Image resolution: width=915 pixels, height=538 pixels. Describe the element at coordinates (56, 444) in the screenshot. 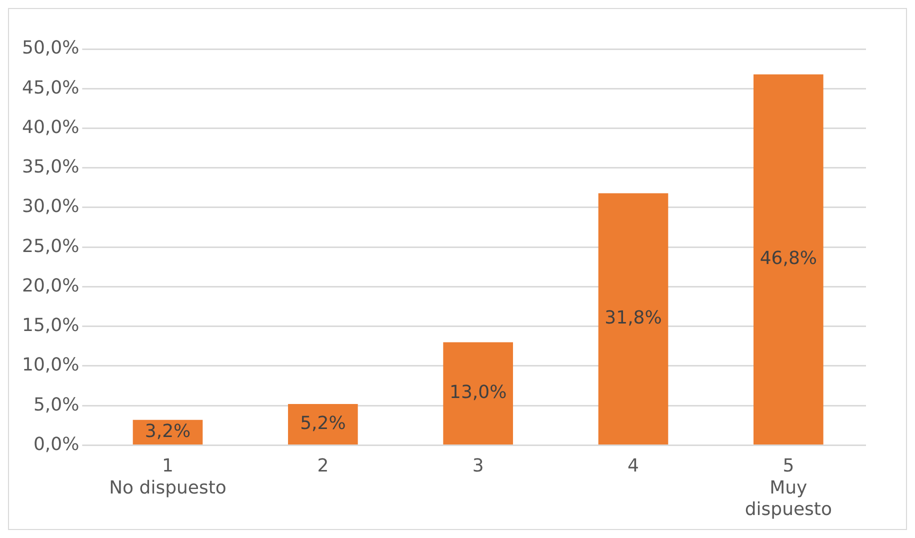

I see `y-tick-label: 0,0%` at that location.